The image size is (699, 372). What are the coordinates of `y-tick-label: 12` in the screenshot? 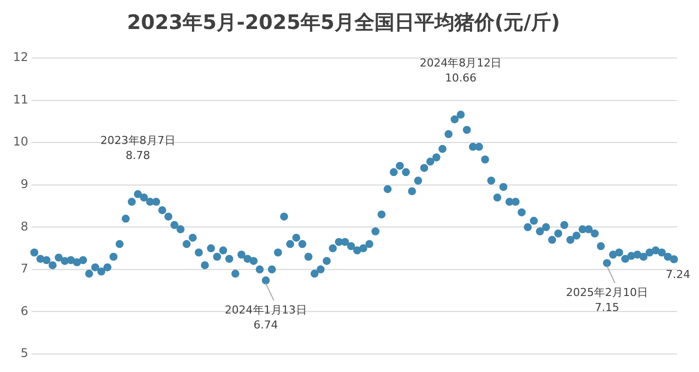 It's located at (20, 57).